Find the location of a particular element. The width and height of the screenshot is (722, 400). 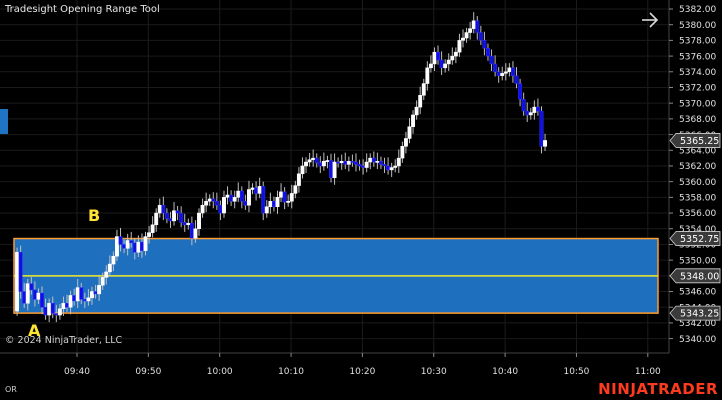

y-tick-label: 5358.00 is located at coordinates (697, 199).